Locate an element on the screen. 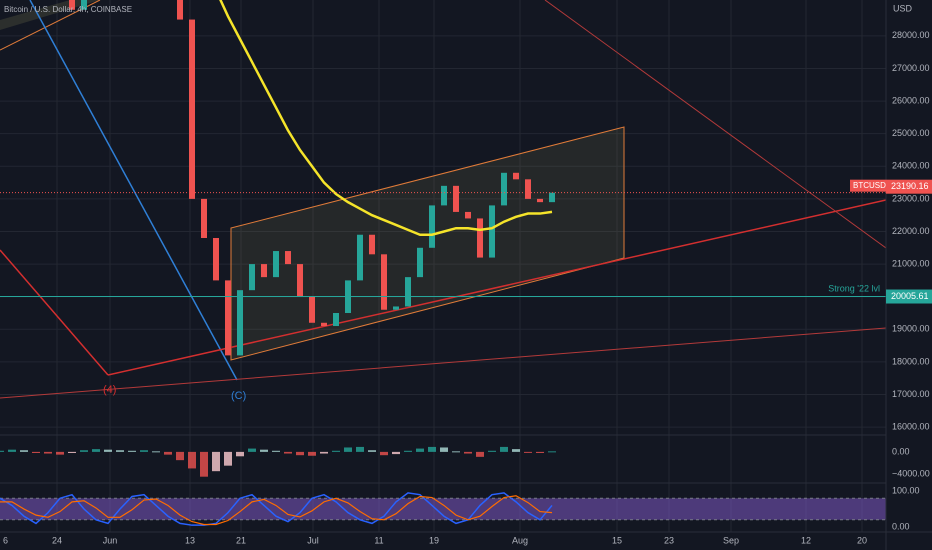 Image resolution: width=932 pixels, height=550 pixels. level-tag-label: 20005.61 is located at coordinates (910, 296).